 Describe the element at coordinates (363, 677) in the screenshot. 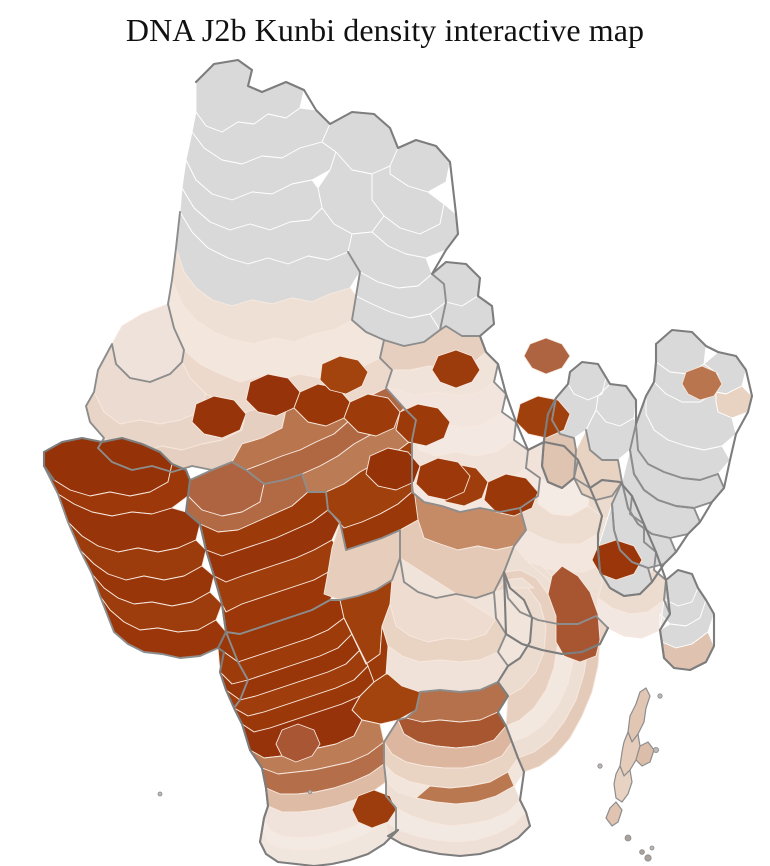

I see `region-group-maharashtra` at that location.